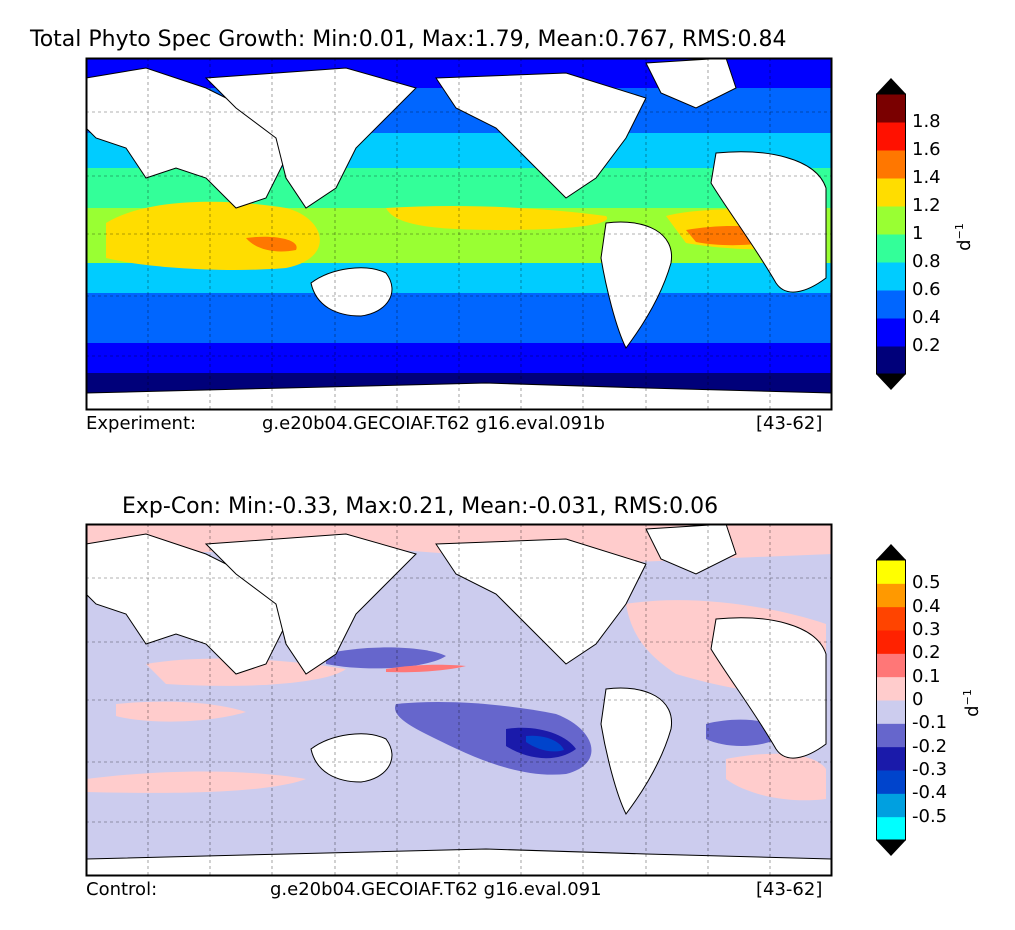 This screenshot has width=1015, height=930. I want to click on colorbar-tick-label: 0.1, so click(926, 676).